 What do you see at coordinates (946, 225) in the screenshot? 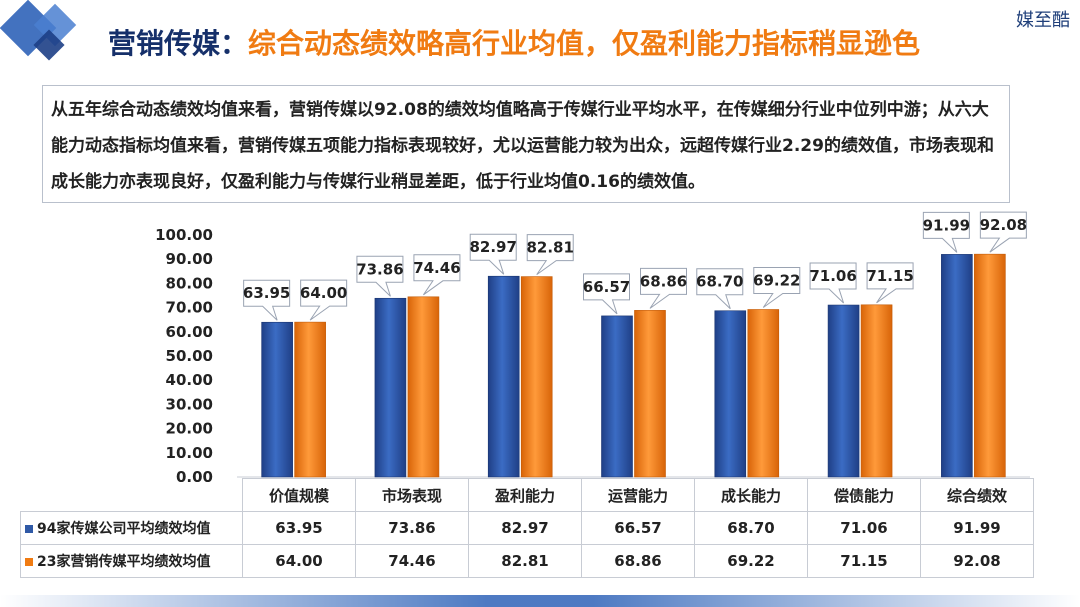
I see `data-label-text: 91.99` at bounding box center [946, 225].